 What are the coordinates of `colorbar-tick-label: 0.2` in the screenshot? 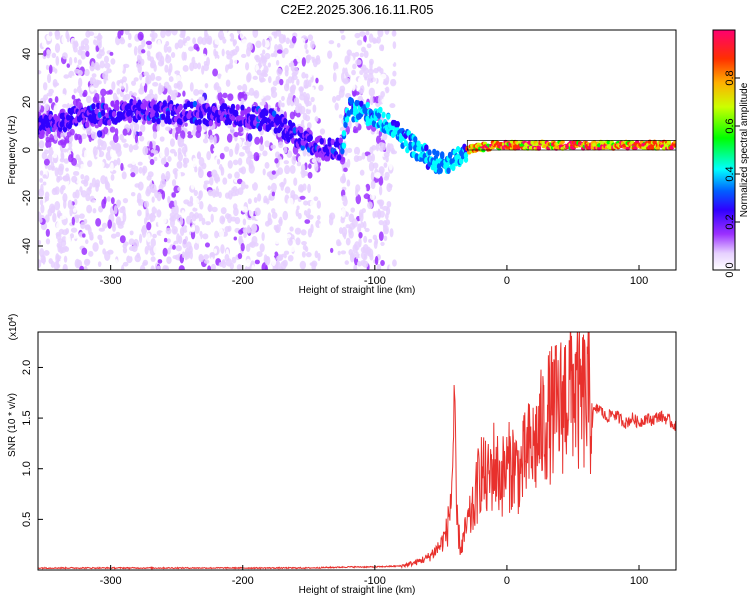 It's located at (730, 221).